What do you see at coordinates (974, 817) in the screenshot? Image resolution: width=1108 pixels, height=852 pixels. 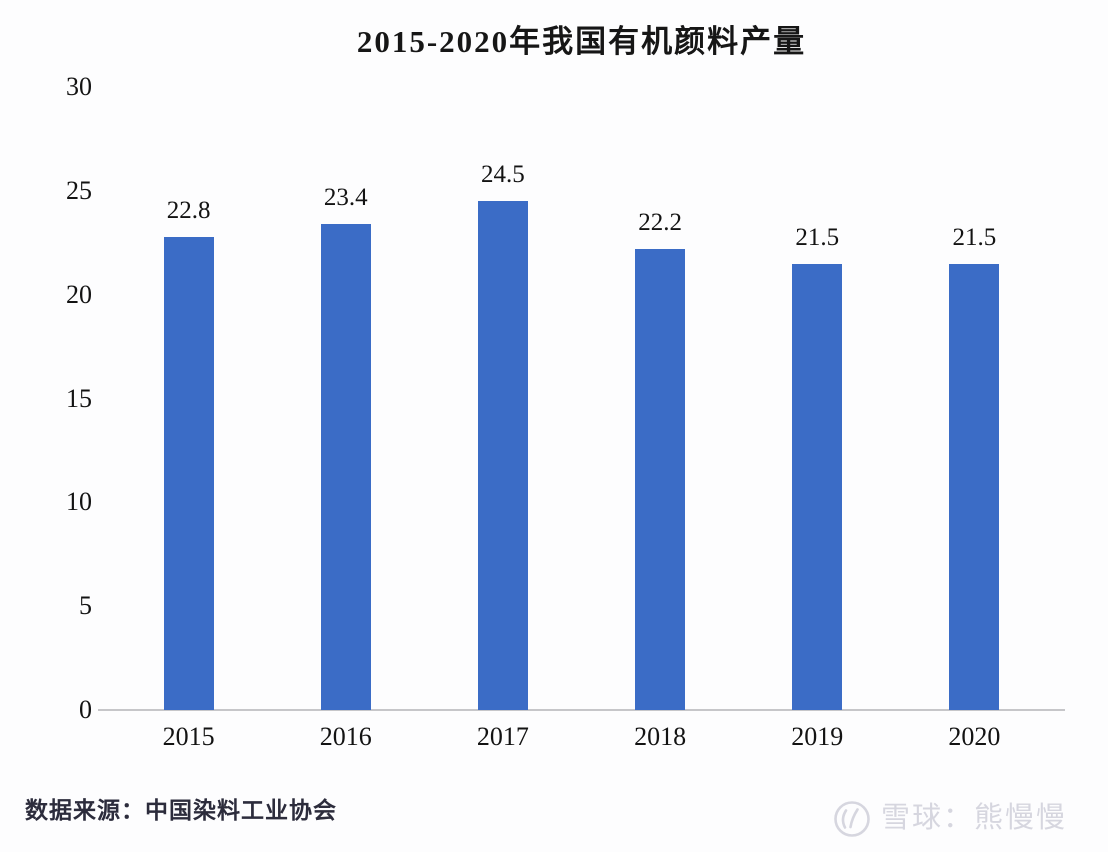 I see `watermark-text: 雪球：熊慢慢` at bounding box center [974, 817].